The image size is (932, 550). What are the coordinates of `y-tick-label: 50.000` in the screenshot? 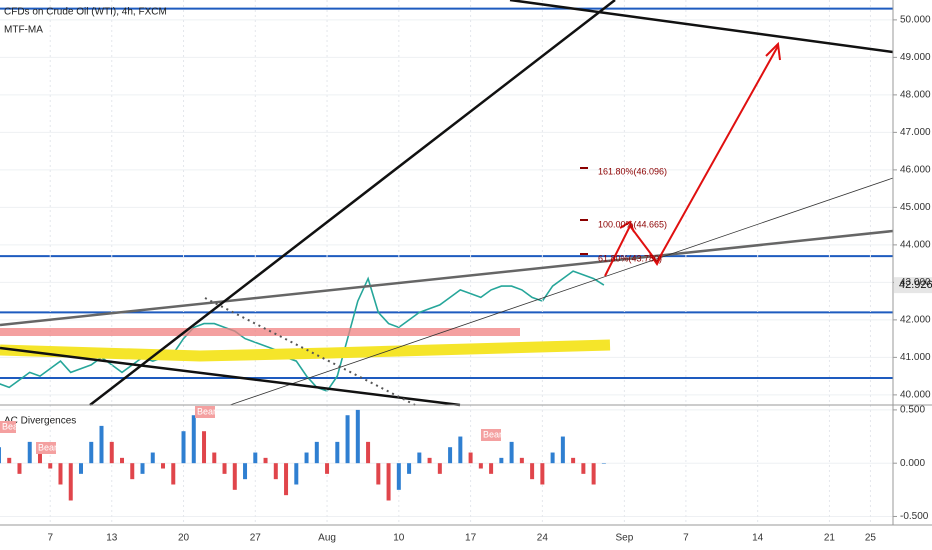 It's located at (915, 20).